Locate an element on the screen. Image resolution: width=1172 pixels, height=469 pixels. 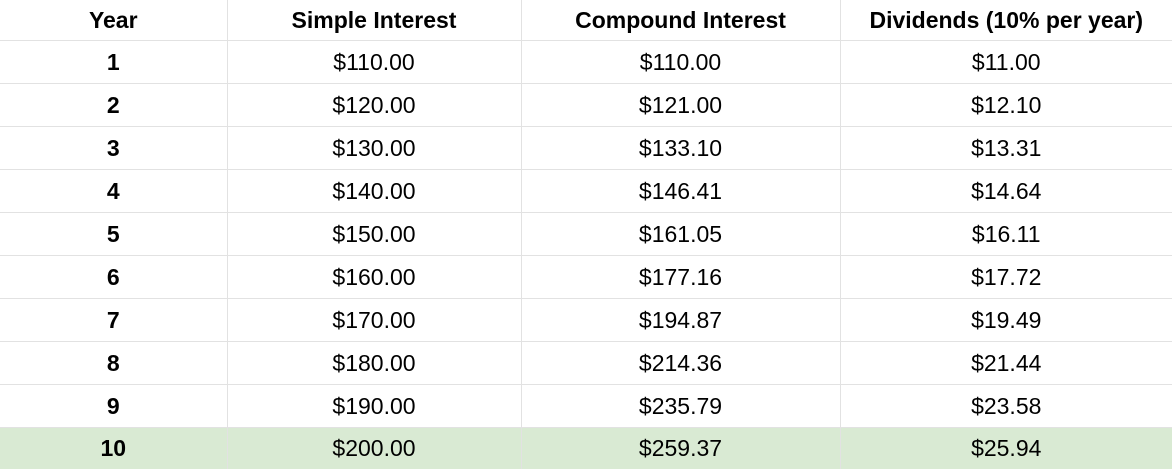
table-row: 6 $160.00 $177.16 $17.72 is located at coordinates (586, 277).